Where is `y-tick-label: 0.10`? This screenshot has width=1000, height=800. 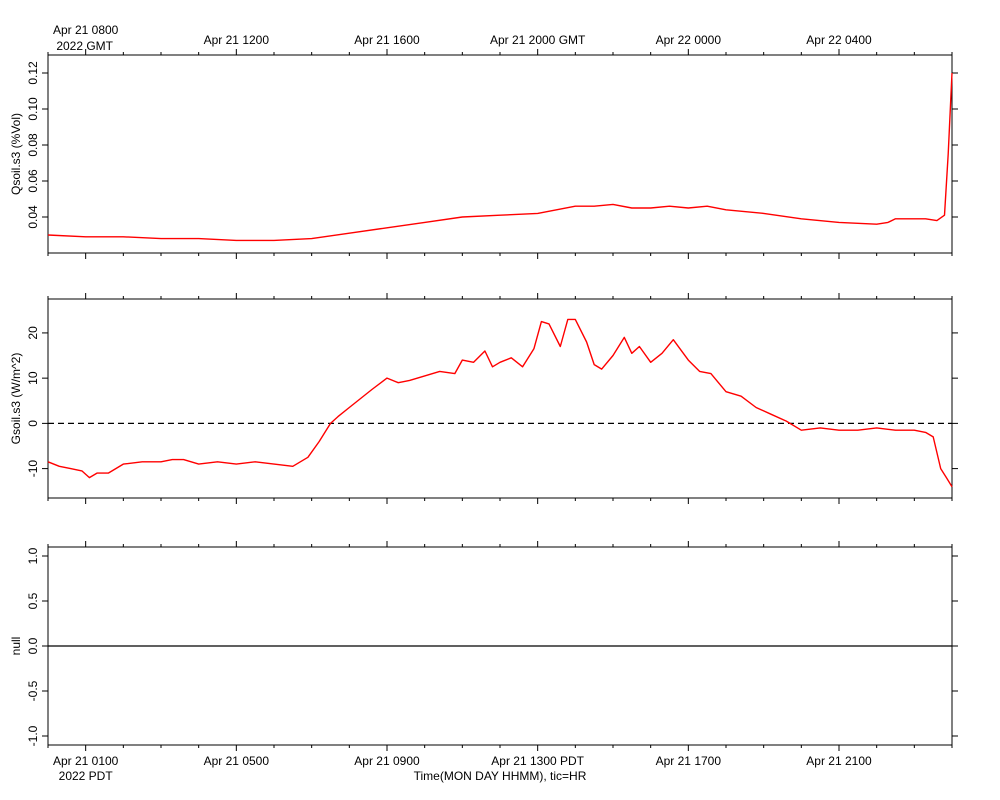
y-tick-label: 0.10 is located at coordinates (33, 109).